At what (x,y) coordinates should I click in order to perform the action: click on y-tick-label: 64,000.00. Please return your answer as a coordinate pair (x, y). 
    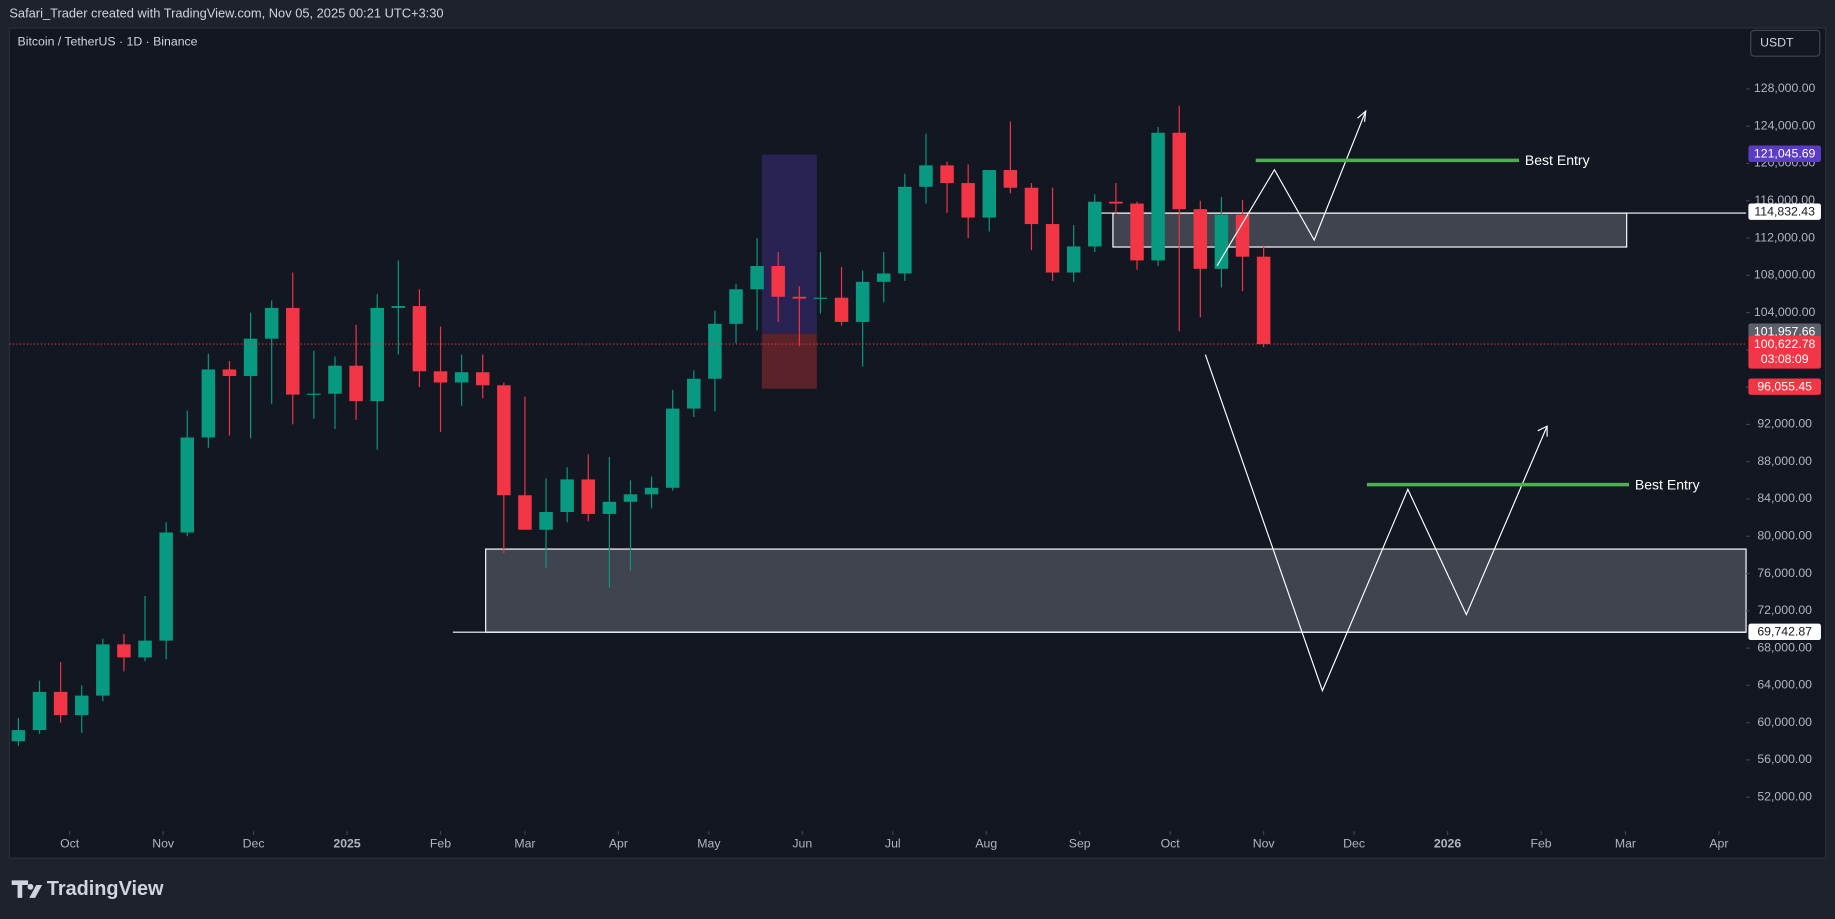
    Looking at the image, I should click on (1784, 685).